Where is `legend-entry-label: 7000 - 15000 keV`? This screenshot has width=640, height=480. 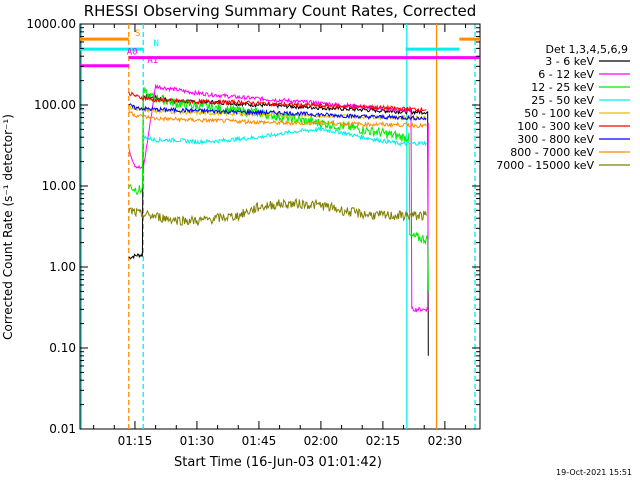
legend-entry-label: 7000 - 15000 keV is located at coordinates (545, 165).